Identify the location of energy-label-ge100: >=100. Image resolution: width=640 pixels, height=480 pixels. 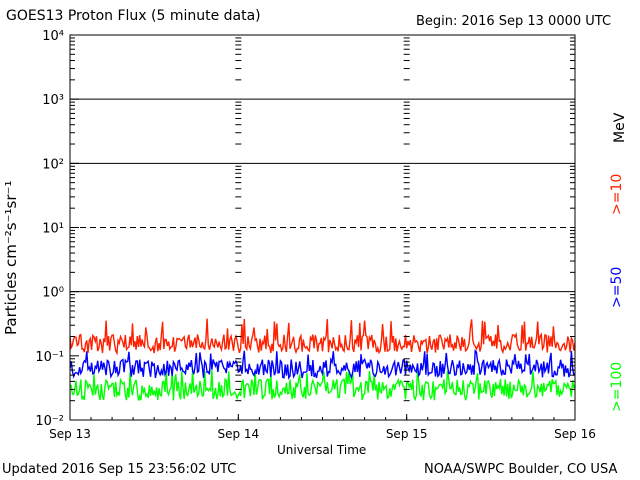
(617, 386).